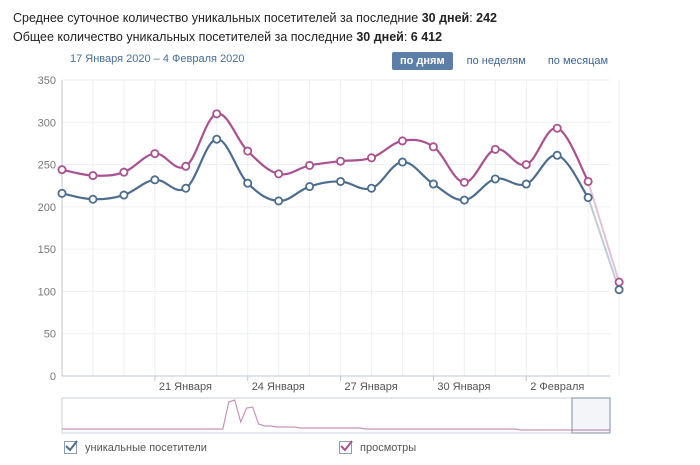 This screenshot has width=700, height=465. Describe the element at coordinates (325, 170) in the screenshot. I see `series-line-visitors` at that location.